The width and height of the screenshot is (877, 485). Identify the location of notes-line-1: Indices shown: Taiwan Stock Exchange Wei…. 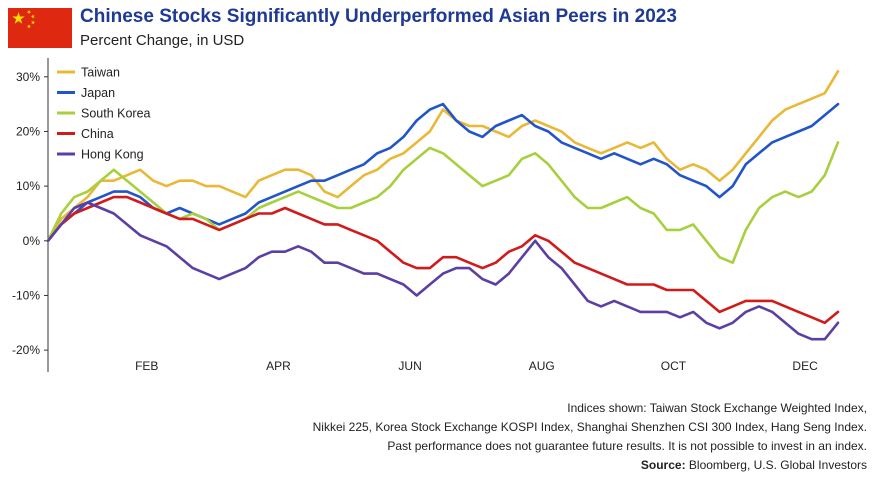
(717, 408).